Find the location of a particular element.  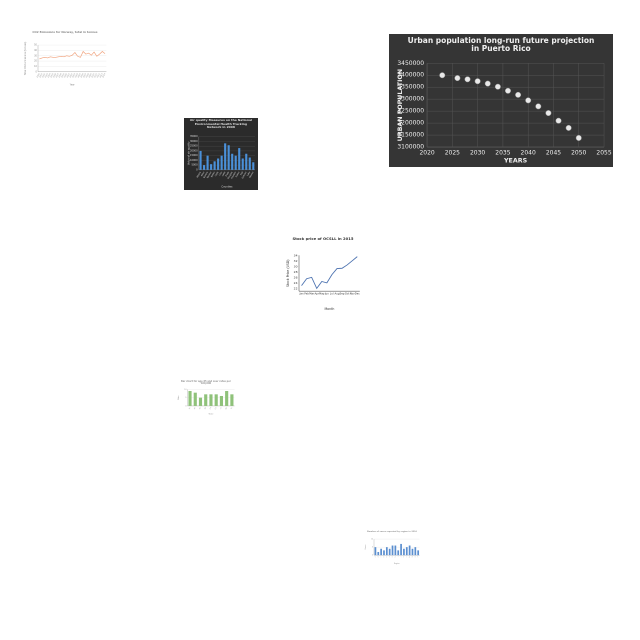

x-tick-label: 2055 is located at coordinates (603, 153).